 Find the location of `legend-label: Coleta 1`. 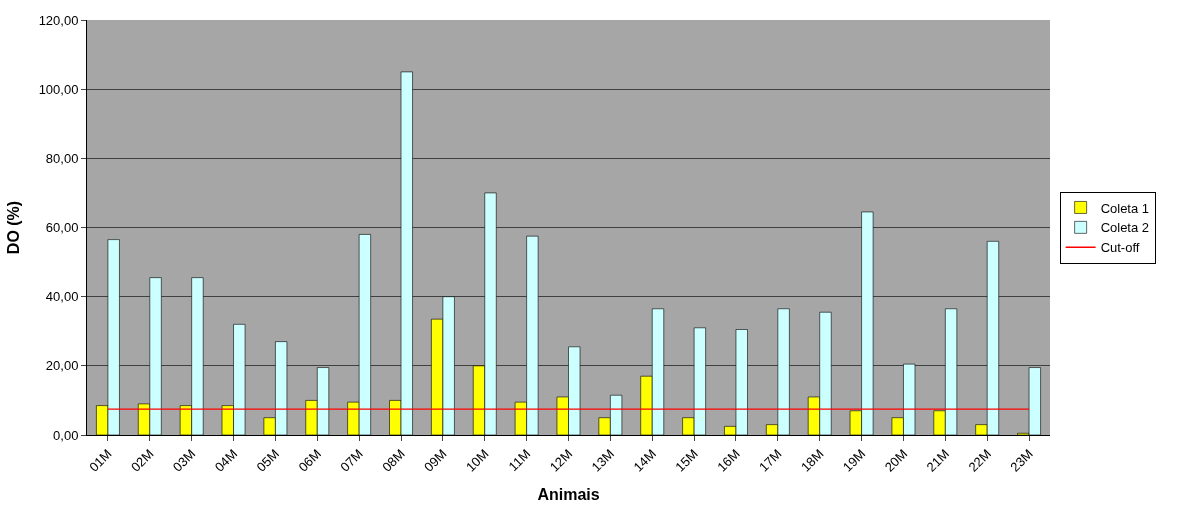

legend-label: Coleta 1 is located at coordinates (1125, 208).